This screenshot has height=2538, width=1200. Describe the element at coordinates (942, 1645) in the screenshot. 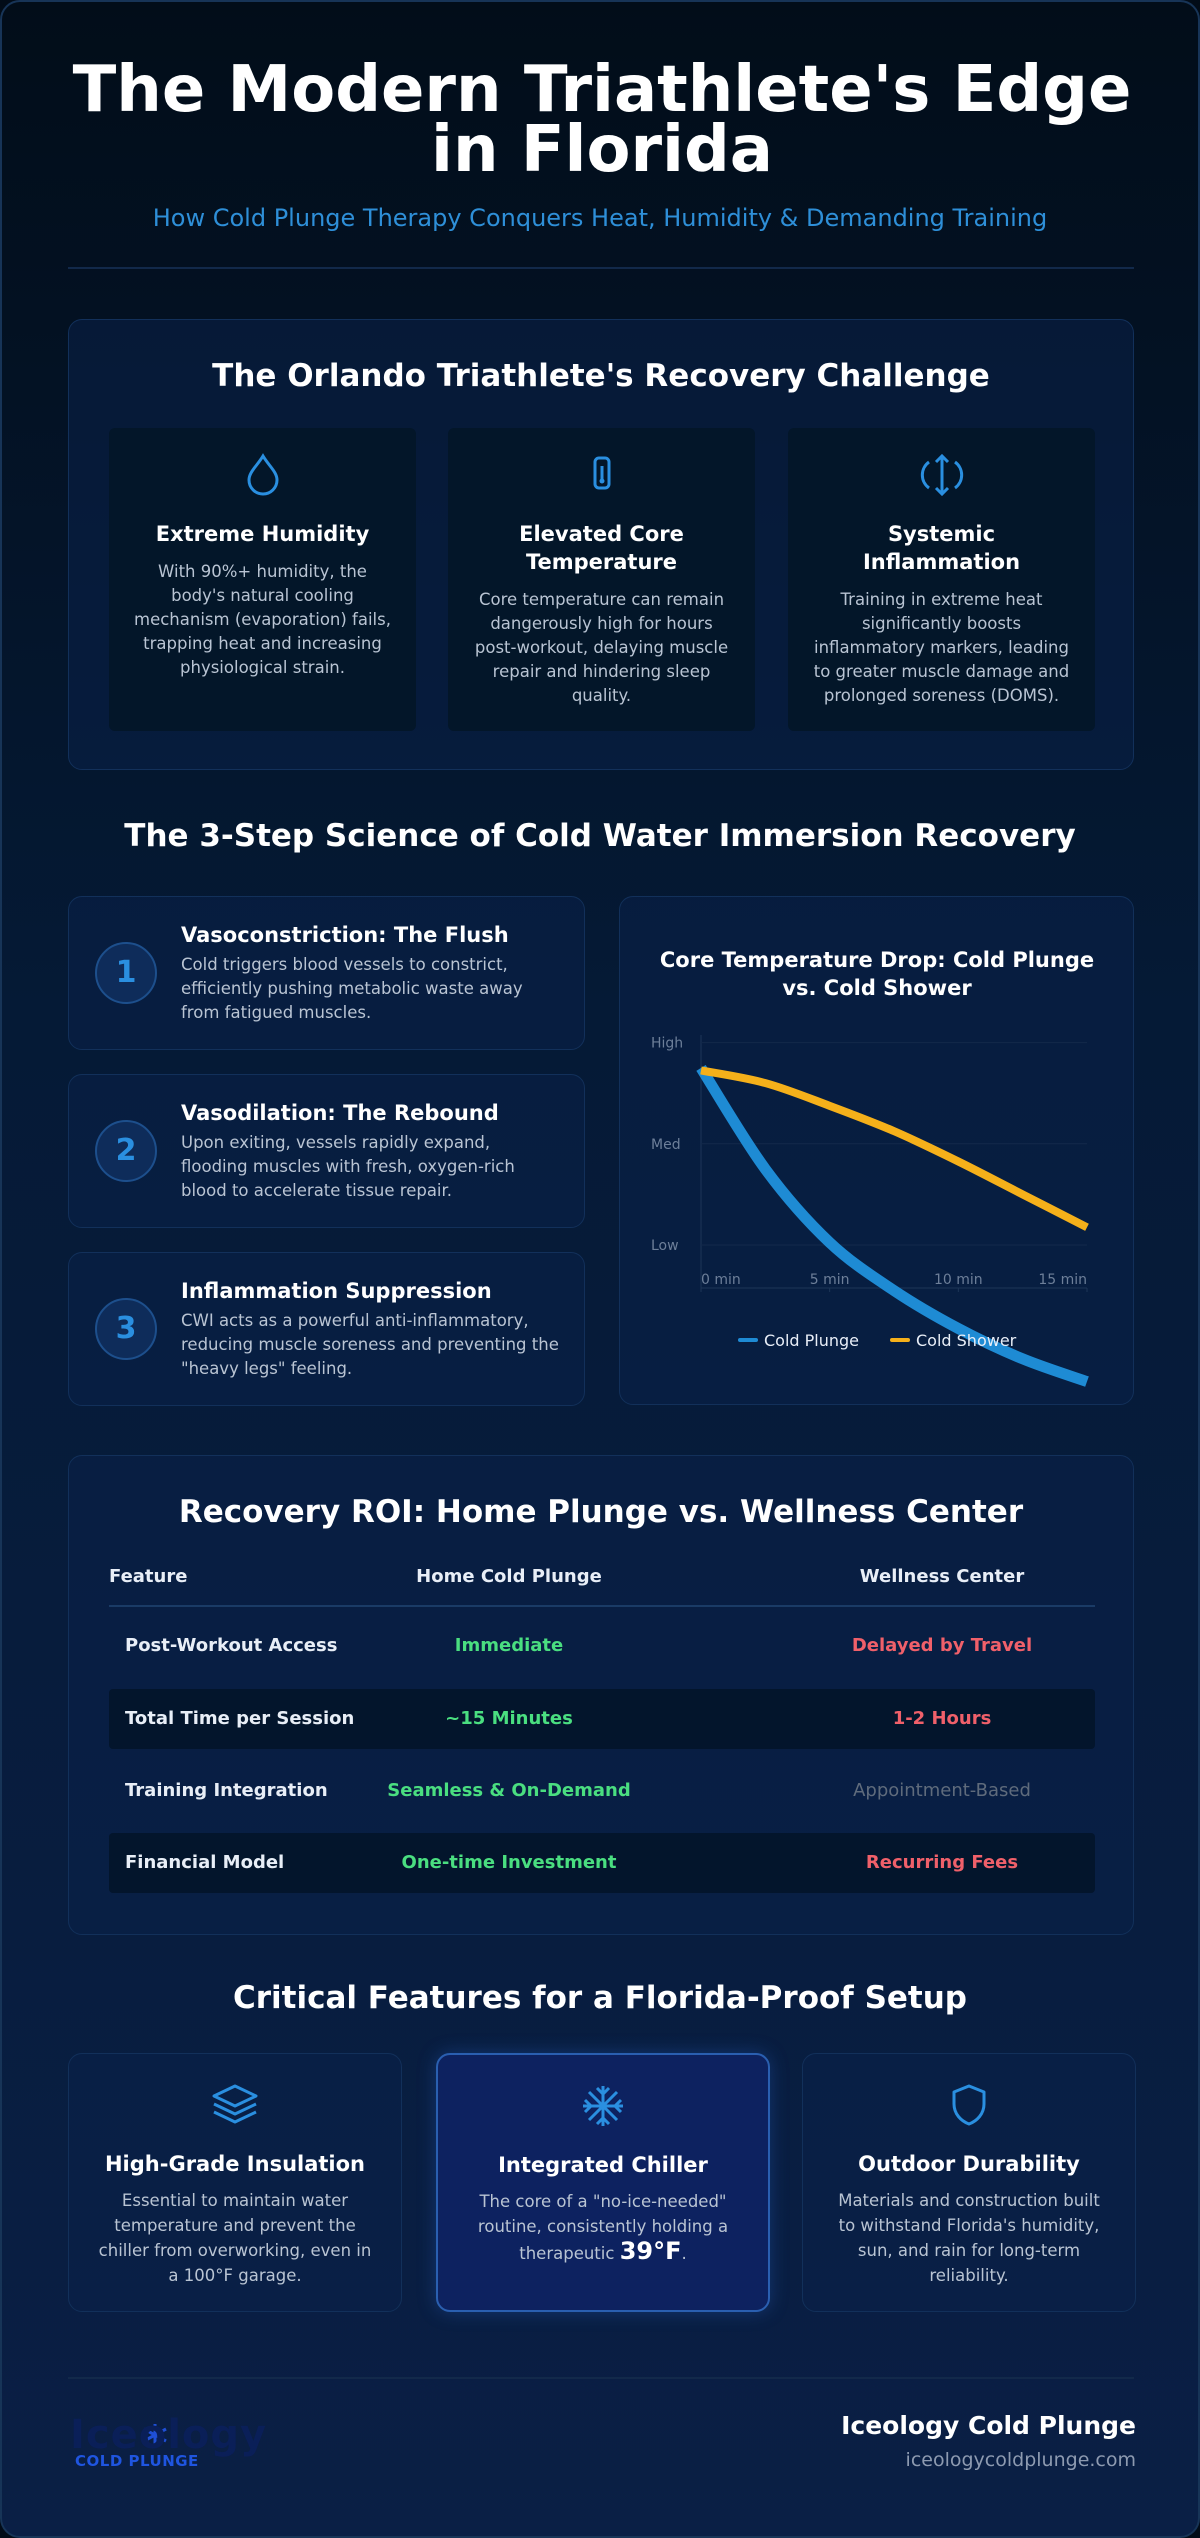

I see `cell: Delayed by Travel` at that location.